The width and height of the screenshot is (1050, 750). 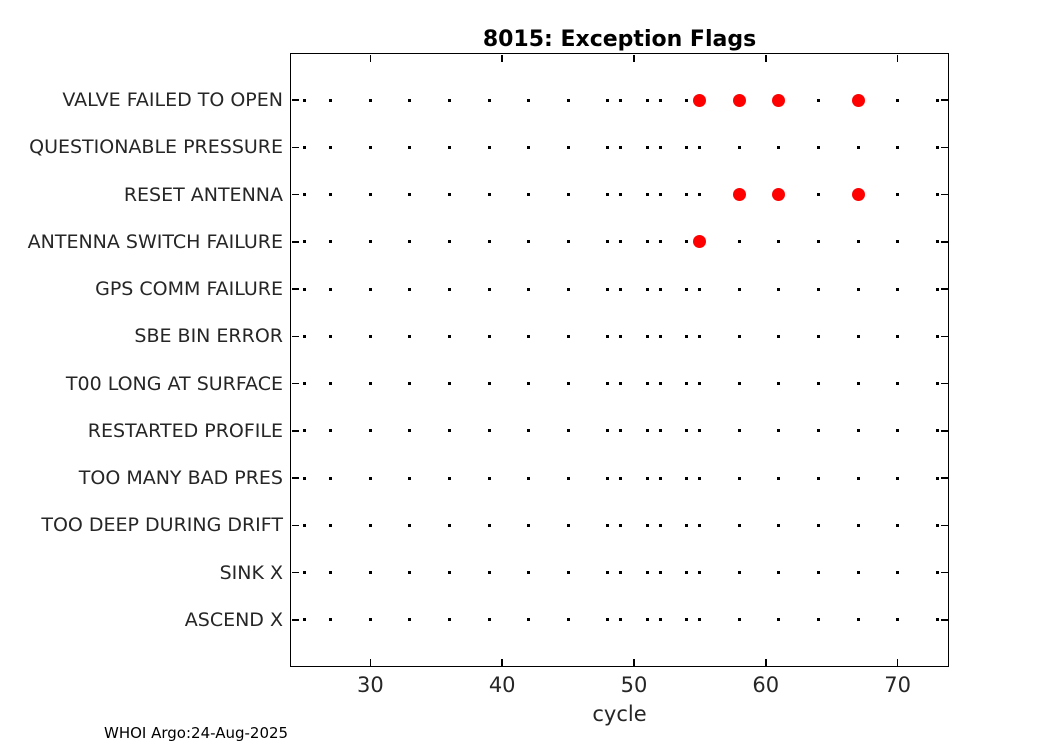 I want to click on footer-annotation: WHOI Argo:24-Aug-2025, so click(x=196, y=733).